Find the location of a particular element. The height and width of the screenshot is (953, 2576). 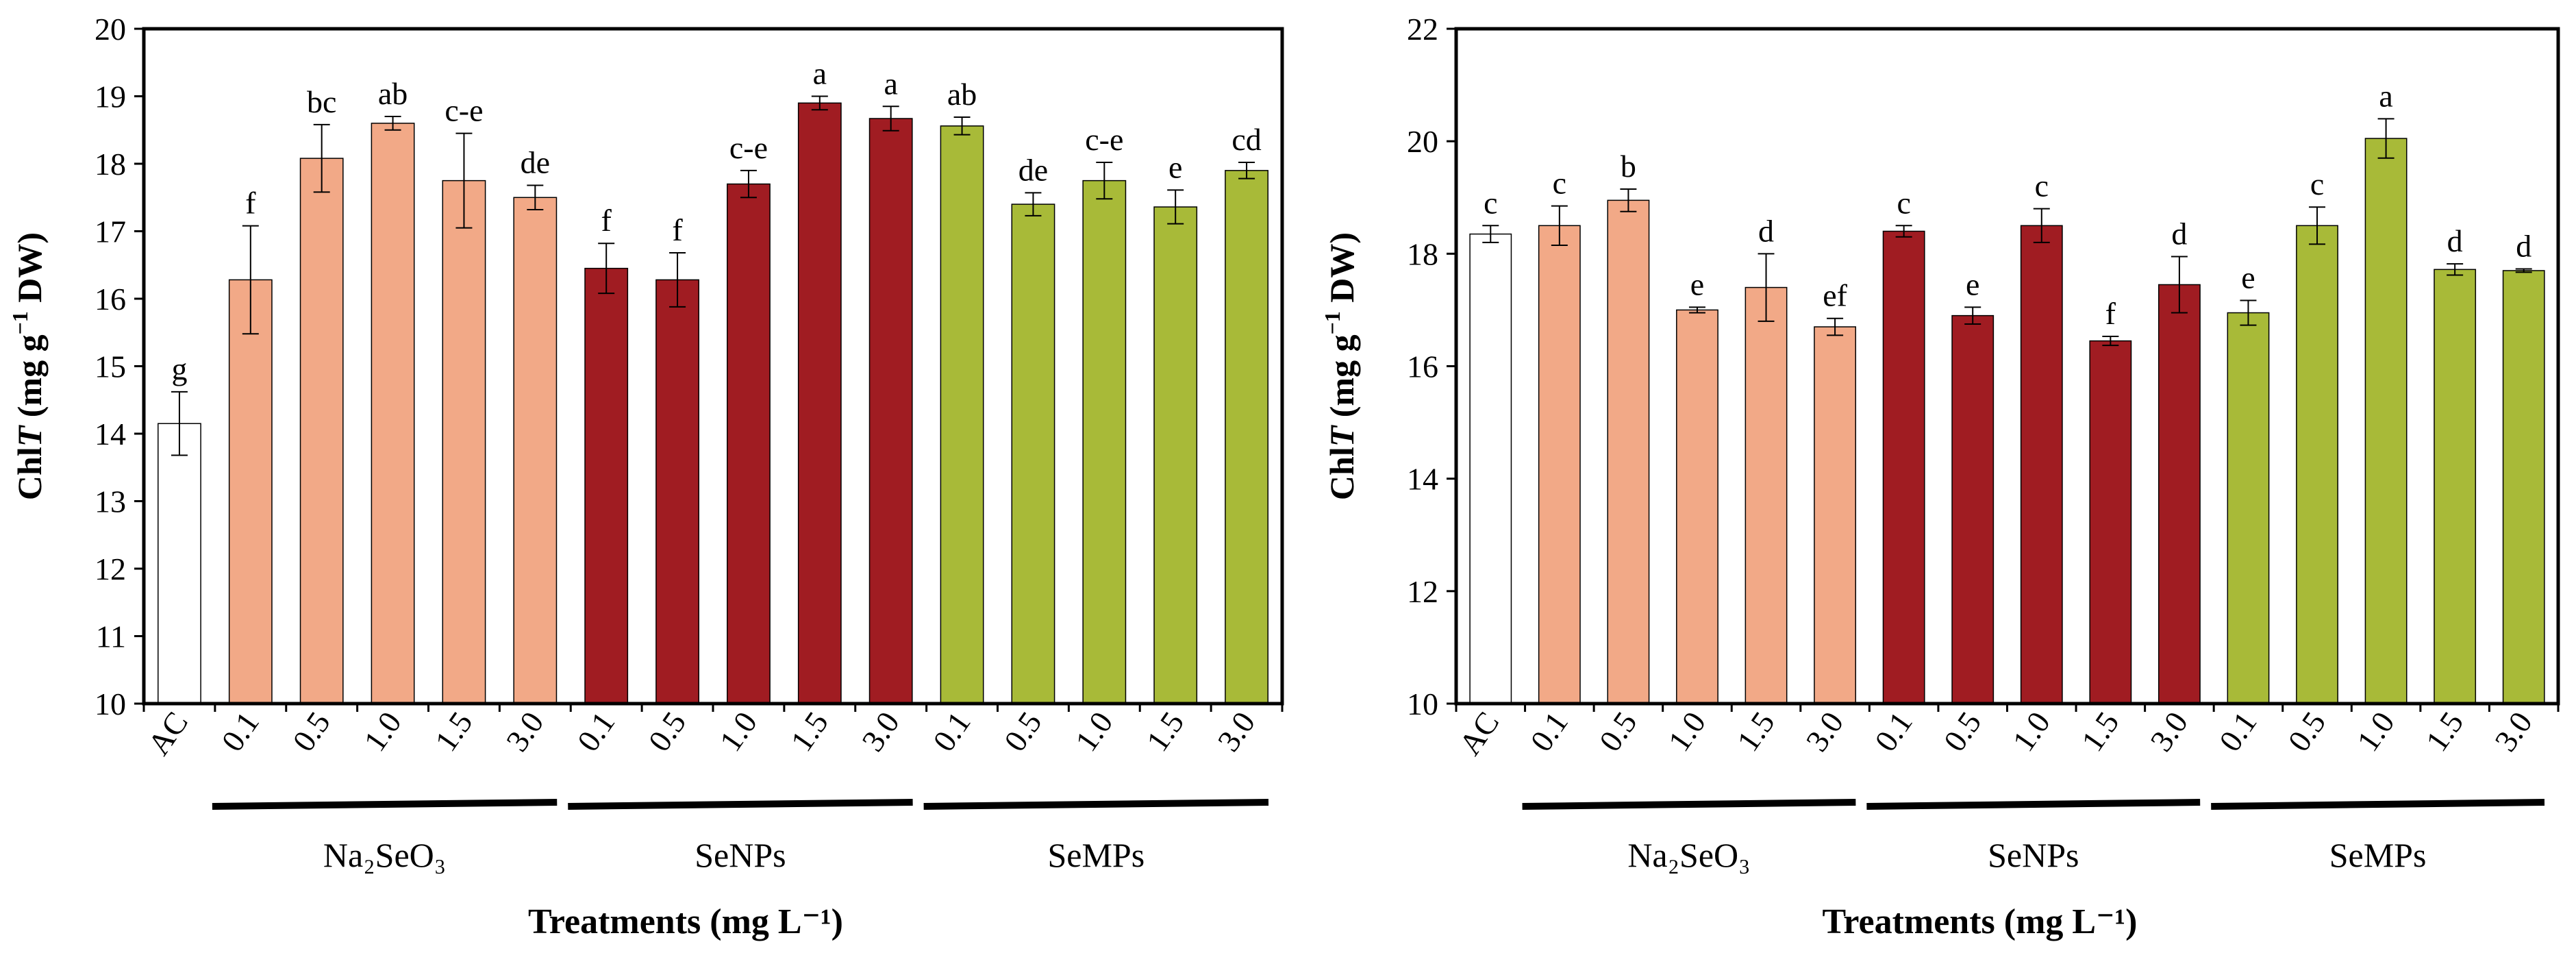

y-tick-label: 16 is located at coordinates (1423, 367).